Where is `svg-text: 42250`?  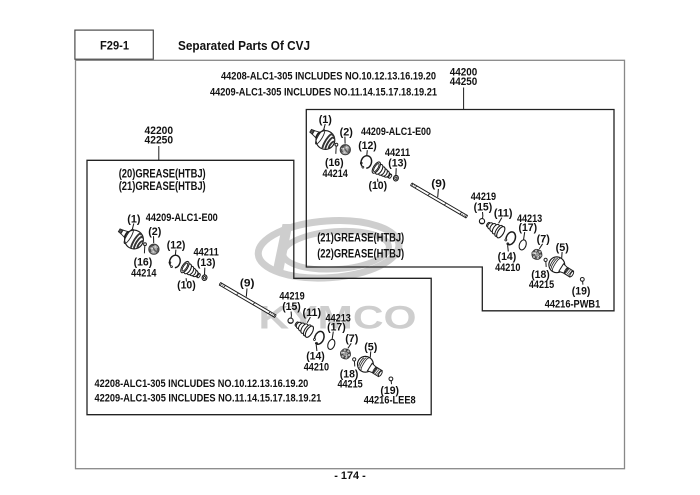
svg-text: 42250 is located at coordinates (159, 141).